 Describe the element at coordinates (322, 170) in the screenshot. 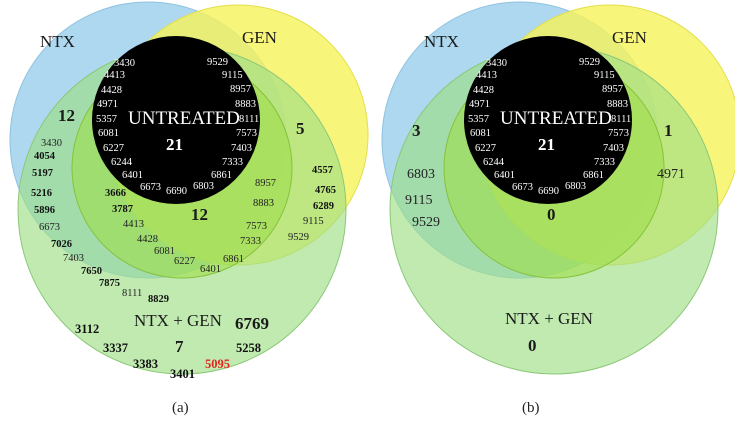

I see `svg-text: 4557` at that location.